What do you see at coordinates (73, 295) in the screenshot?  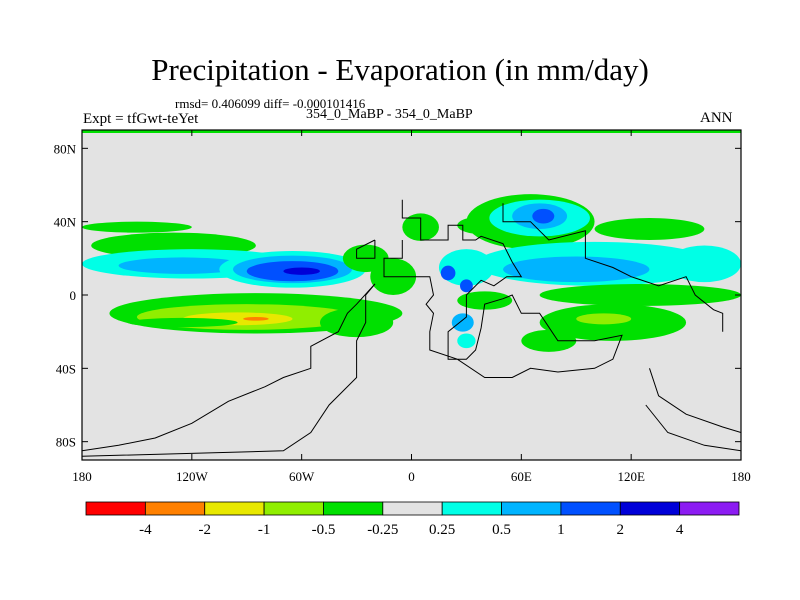 I see `y-tick-label: 0` at bounding box center [73, 295].